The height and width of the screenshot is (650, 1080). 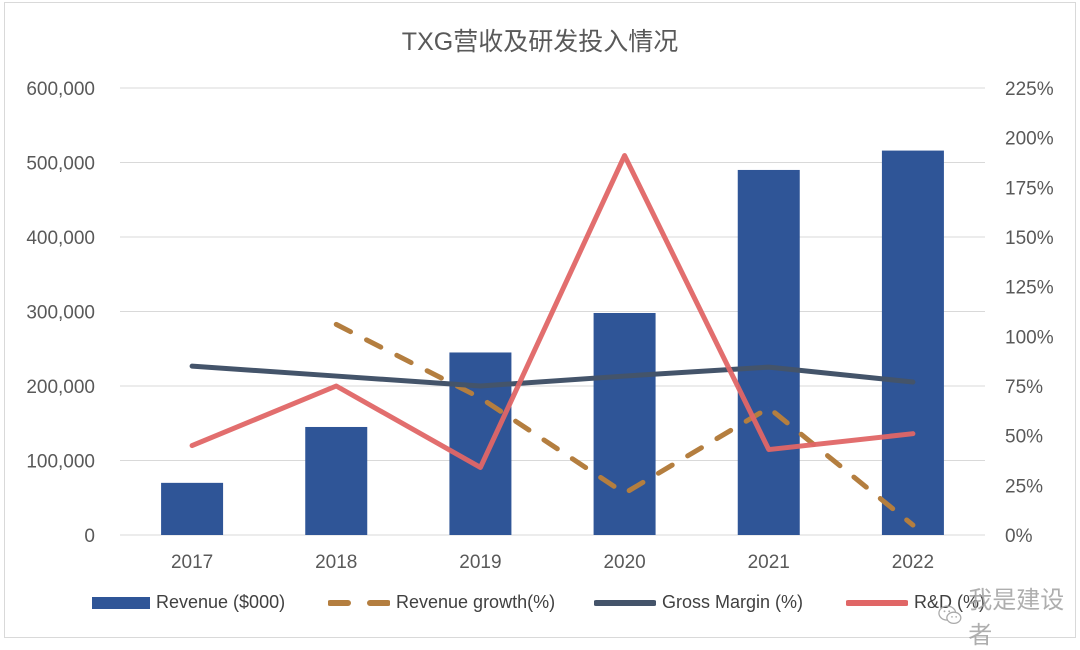 What do you see at coordinates (336, 562) in the screenshot?
I see `x-tick-label: 2018` at bounding box center [336, 562].